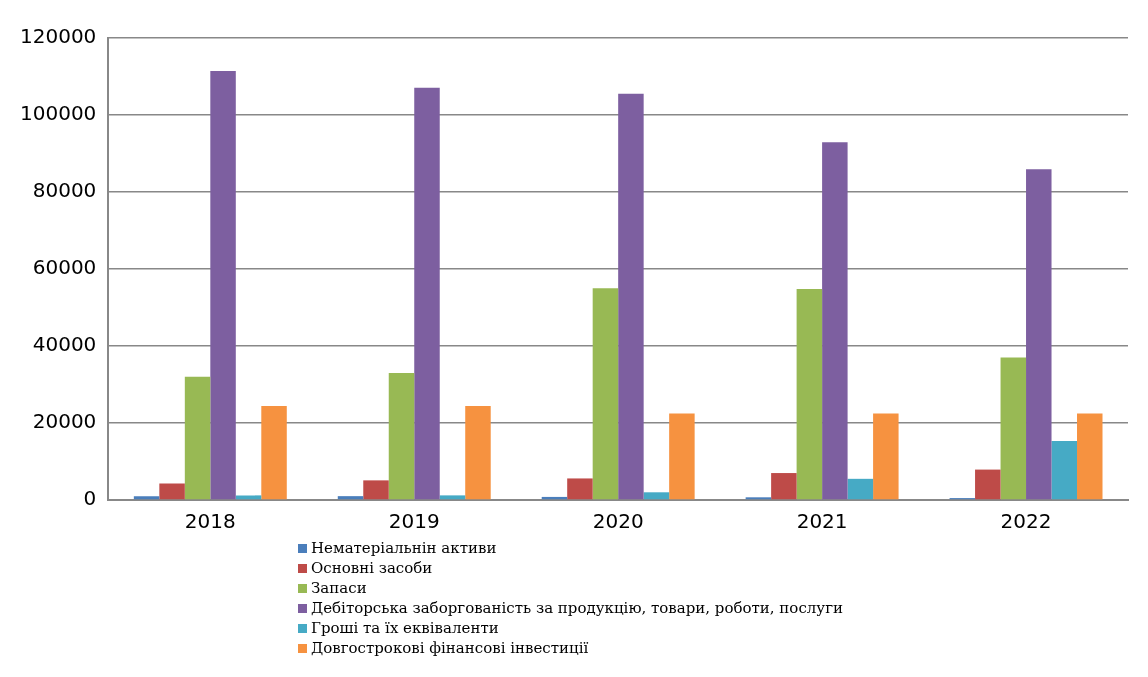 The image size is (1148, 677). I want to click on x-tick-label: 2022, so click(1026, 521).